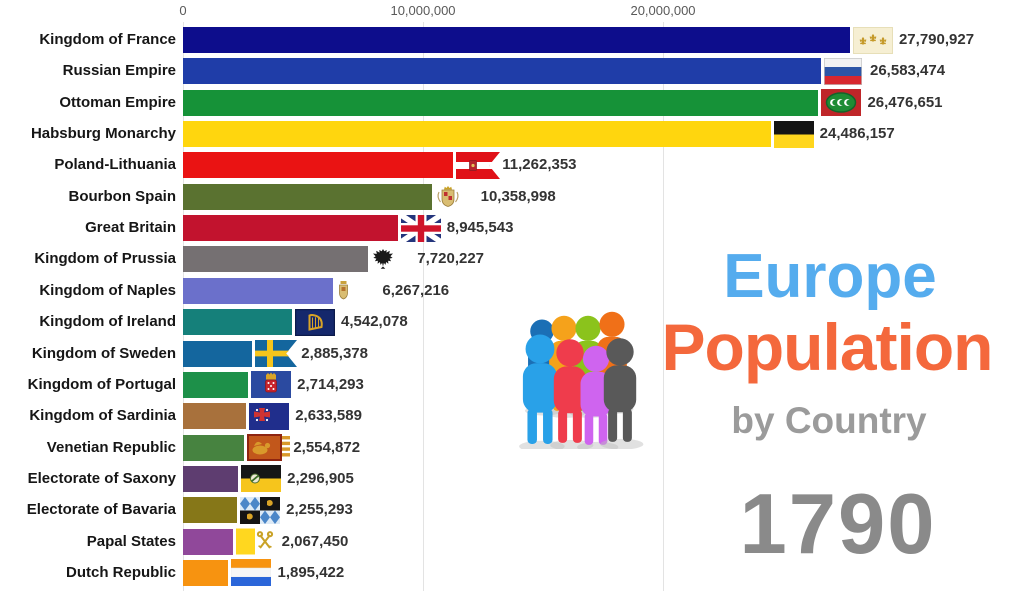 Image resolution: width=1024 pixels, height=591 pixels. I want to click on ottoman-crescents-icon, so click(841, 103).